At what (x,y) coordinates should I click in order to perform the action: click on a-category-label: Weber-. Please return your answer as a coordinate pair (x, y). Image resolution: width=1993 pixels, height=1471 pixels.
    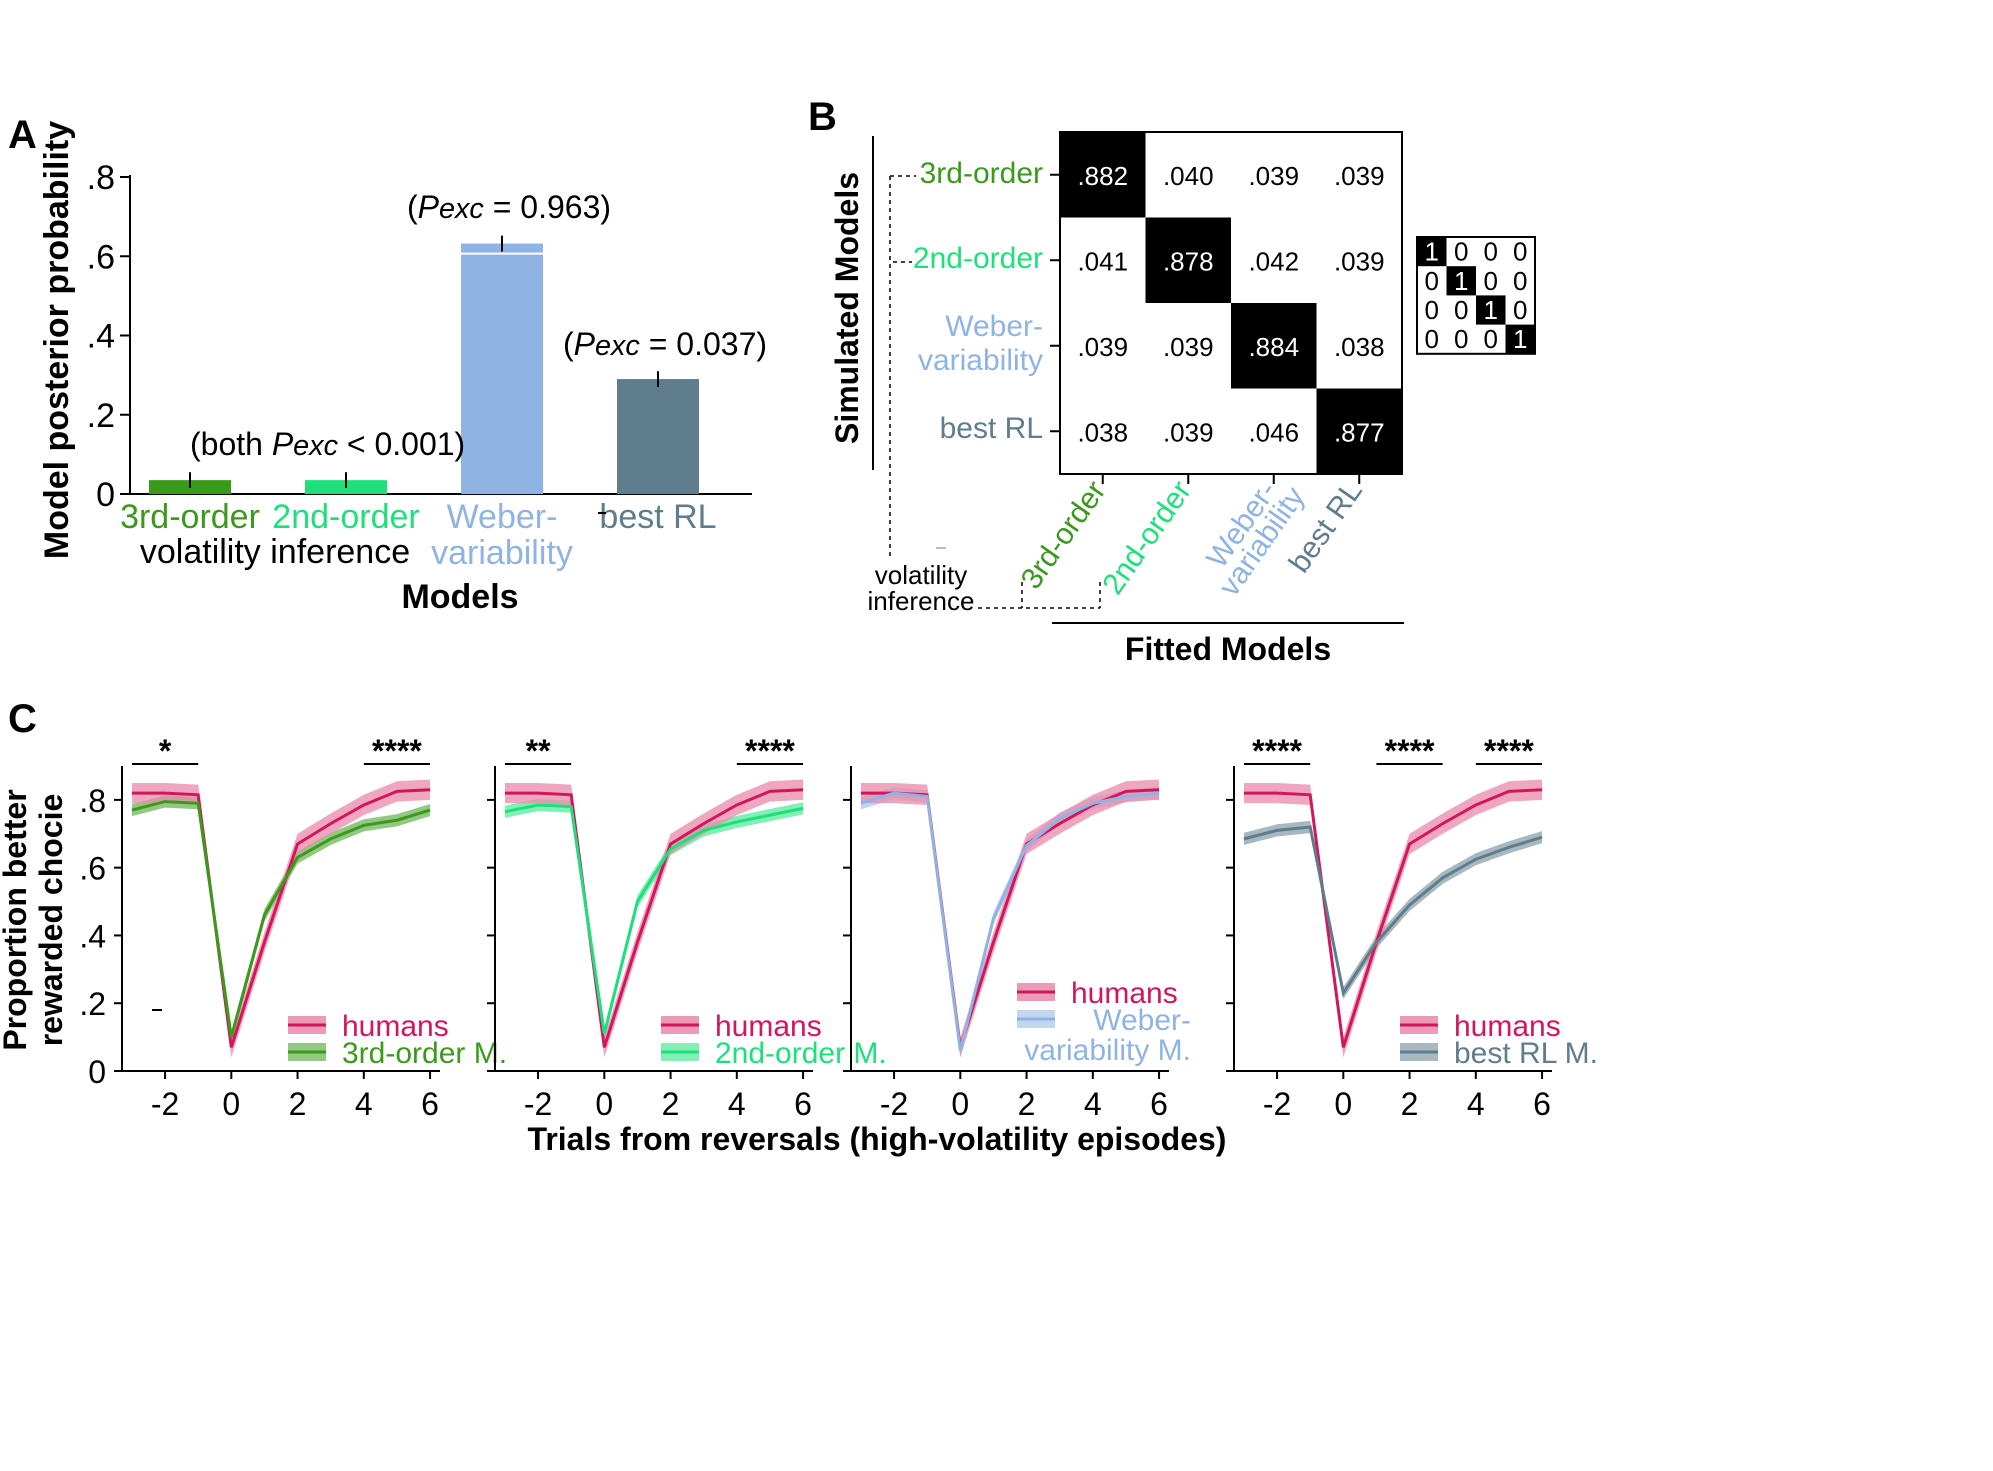
    Looking at the image, I should click on (502, 517).